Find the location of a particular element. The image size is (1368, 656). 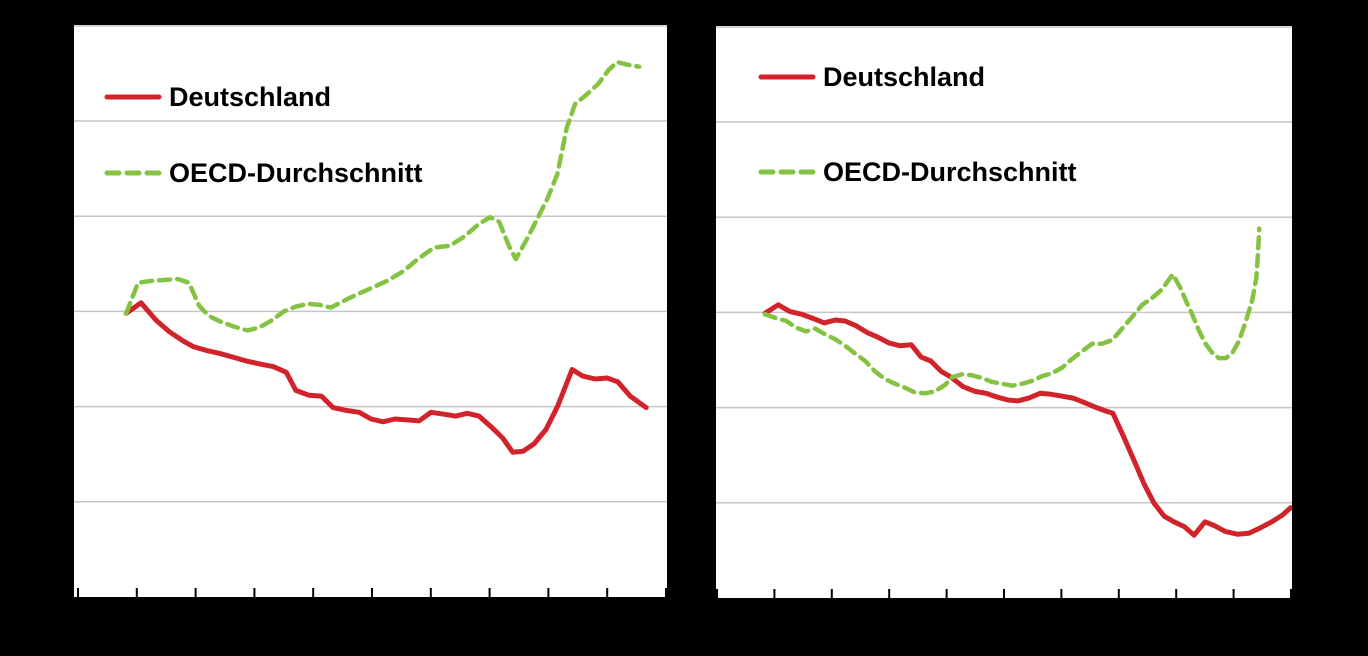

right-legend-item-oecd: OECD-Durchschnitt is located at coordinates (917, 172).